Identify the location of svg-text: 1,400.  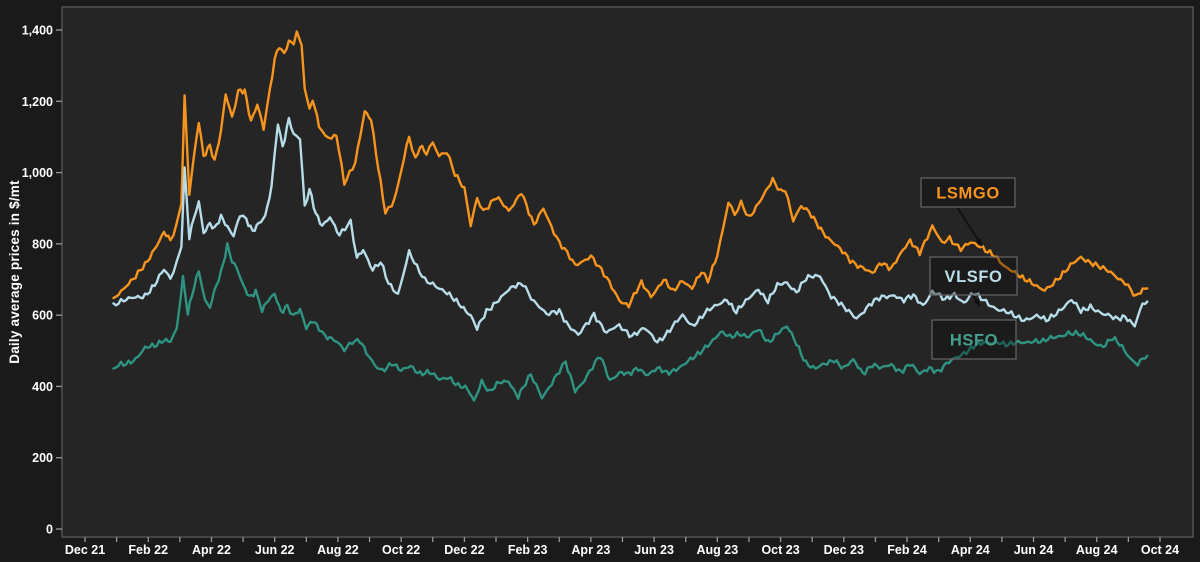
(37, 30).